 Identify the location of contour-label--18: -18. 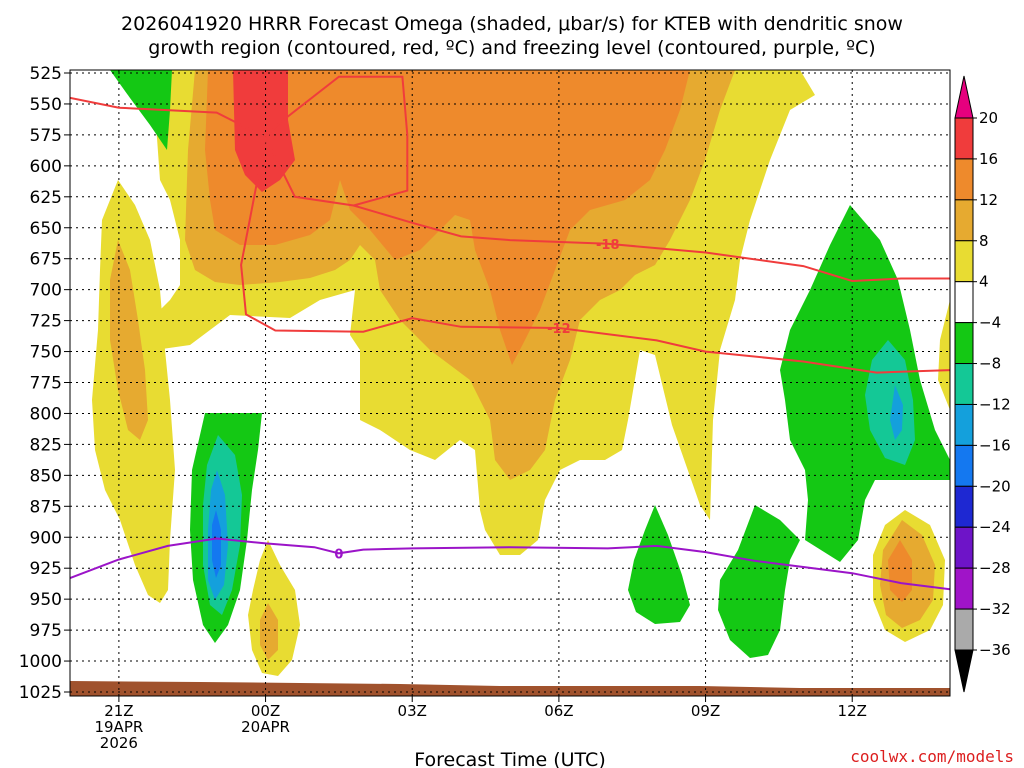
(608, 245).